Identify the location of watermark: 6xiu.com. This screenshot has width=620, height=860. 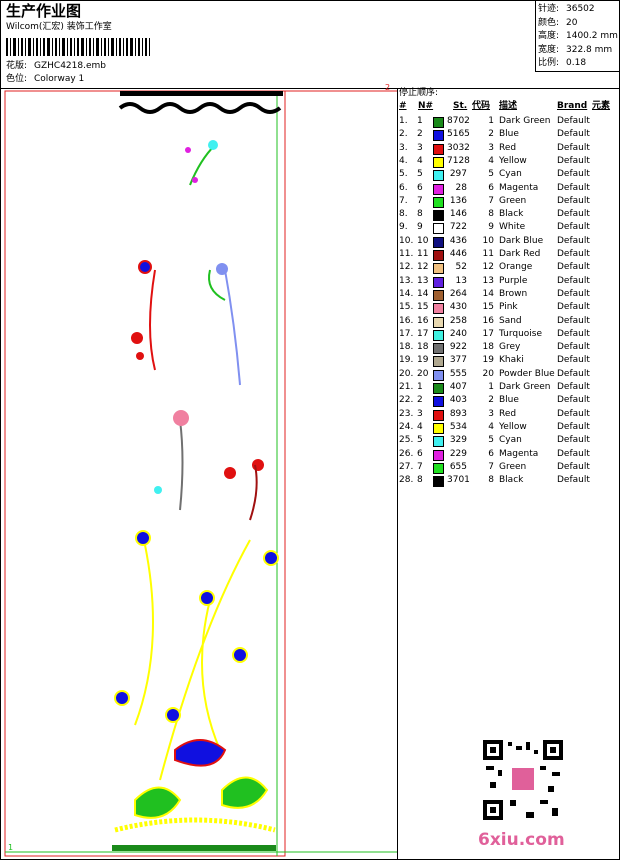
(521, 840).